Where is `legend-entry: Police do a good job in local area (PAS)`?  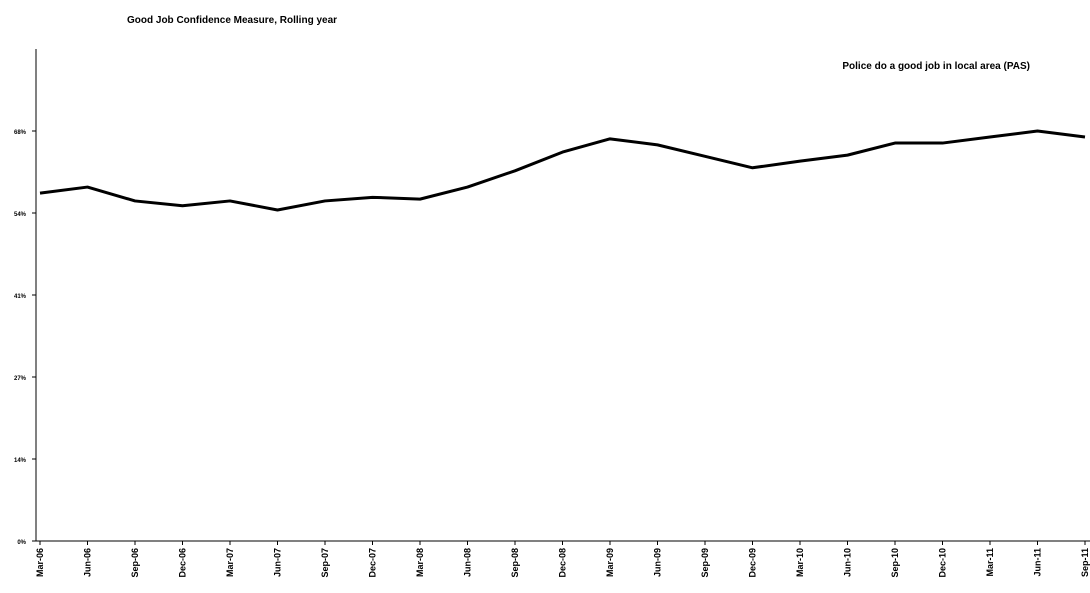 legend-entry: Police do a good job in local area (PAS) is located at coordinates (936, 66).